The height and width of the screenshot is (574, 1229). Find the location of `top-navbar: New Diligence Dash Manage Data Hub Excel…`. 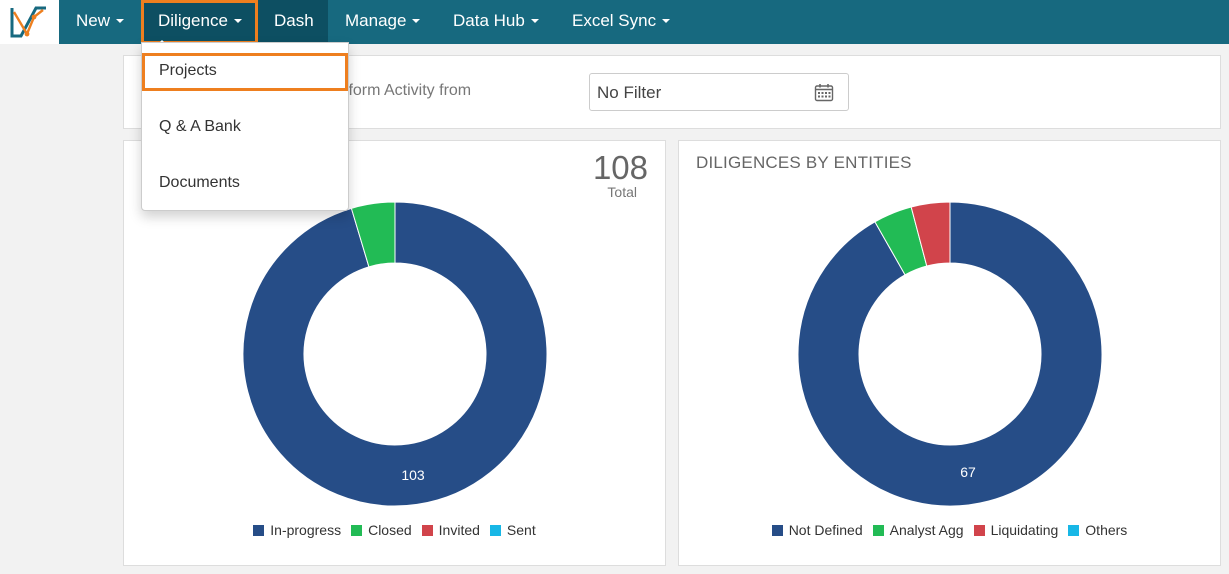

top-navbar: New Diligence Dash Manage Data Hub Excel… is located at coordinates (614, 22).